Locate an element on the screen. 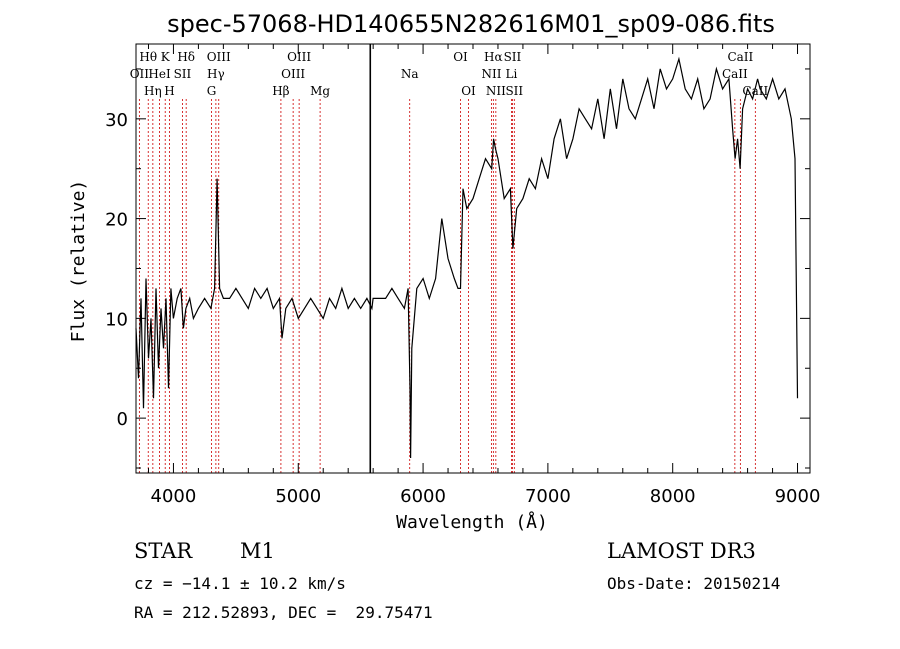 This screenshot has width=900, height=649. x-tick-label: 6000 is located at coordinates (423, 496).